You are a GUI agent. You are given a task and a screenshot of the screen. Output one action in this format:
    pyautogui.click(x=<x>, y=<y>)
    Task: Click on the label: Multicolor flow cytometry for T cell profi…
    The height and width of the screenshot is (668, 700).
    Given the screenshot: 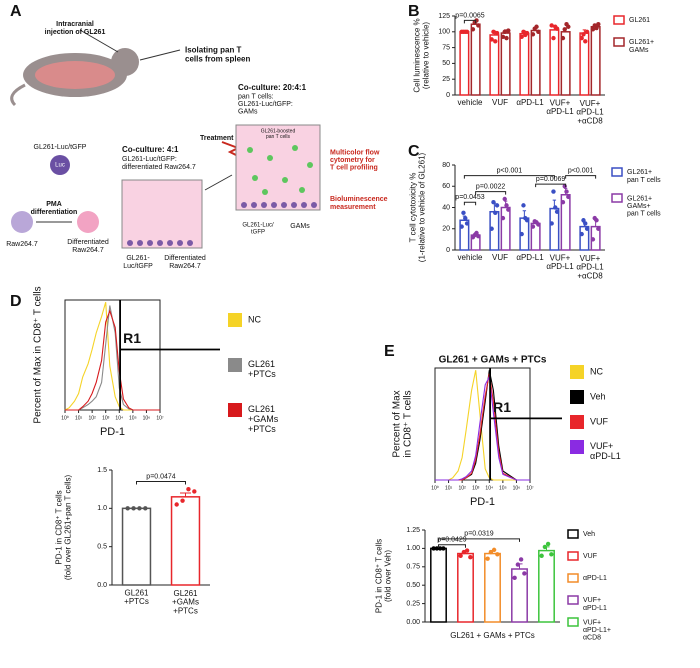 What is the action you would take?
    pyautogui.click(x=355, y=160)
    